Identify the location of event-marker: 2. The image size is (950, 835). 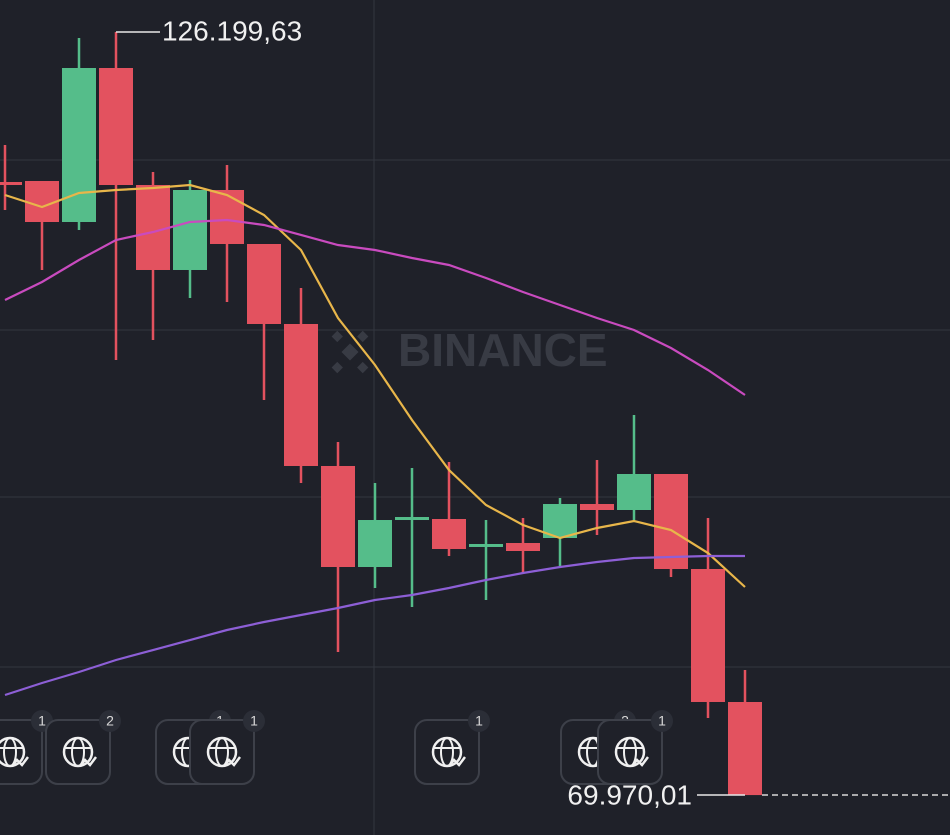
(83, 747).